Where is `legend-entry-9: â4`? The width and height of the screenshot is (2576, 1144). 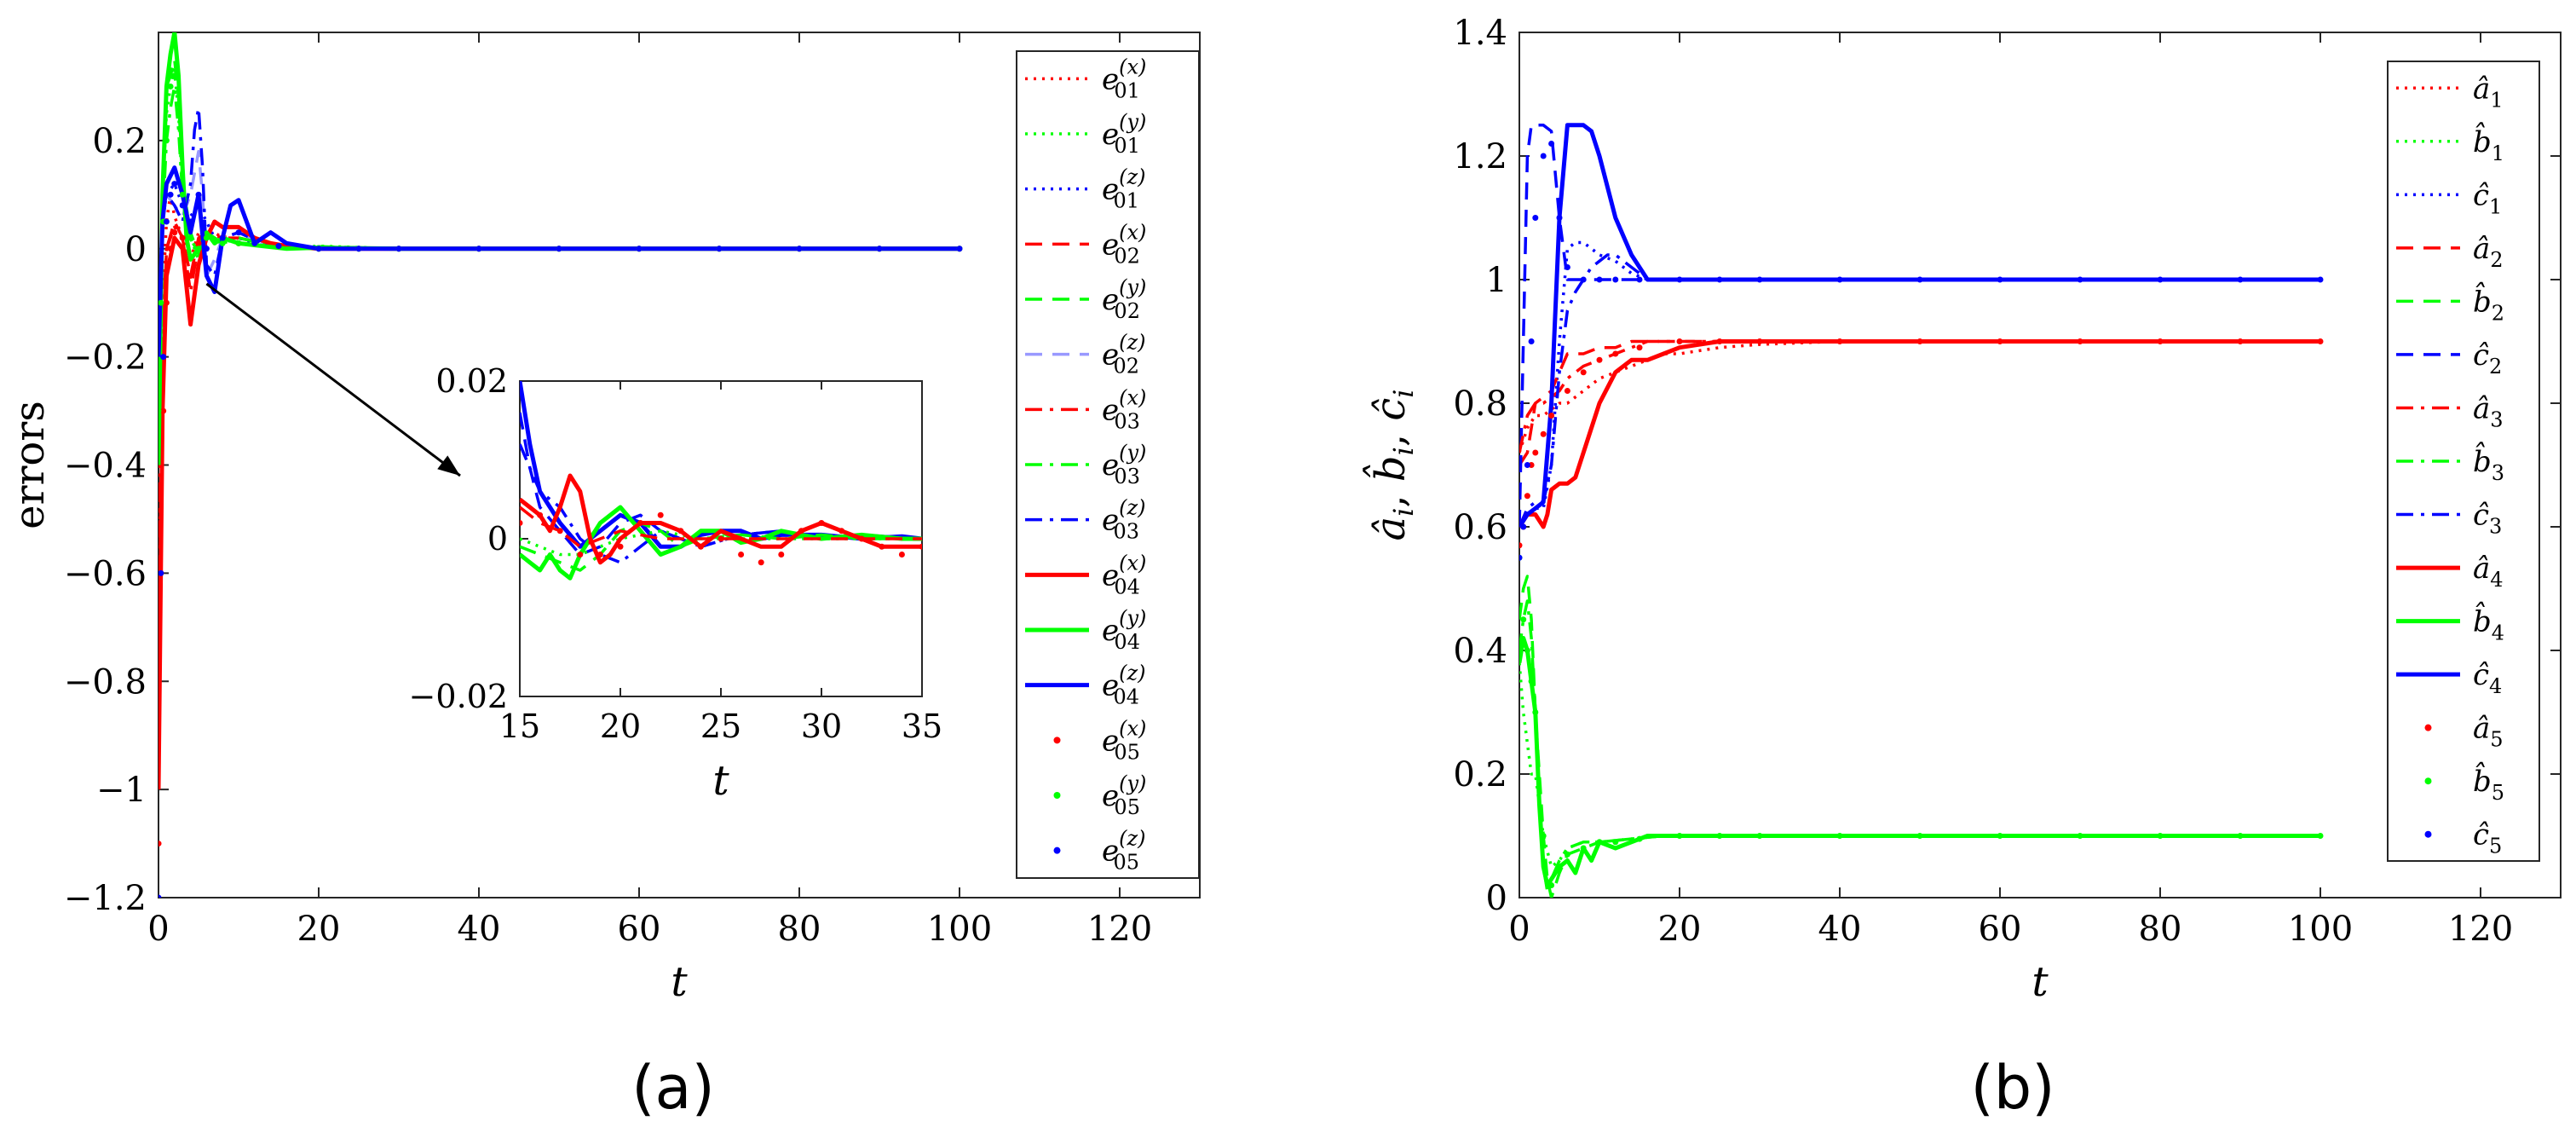 legend-entry-9: â4 is located at coordinates (2488, 572).